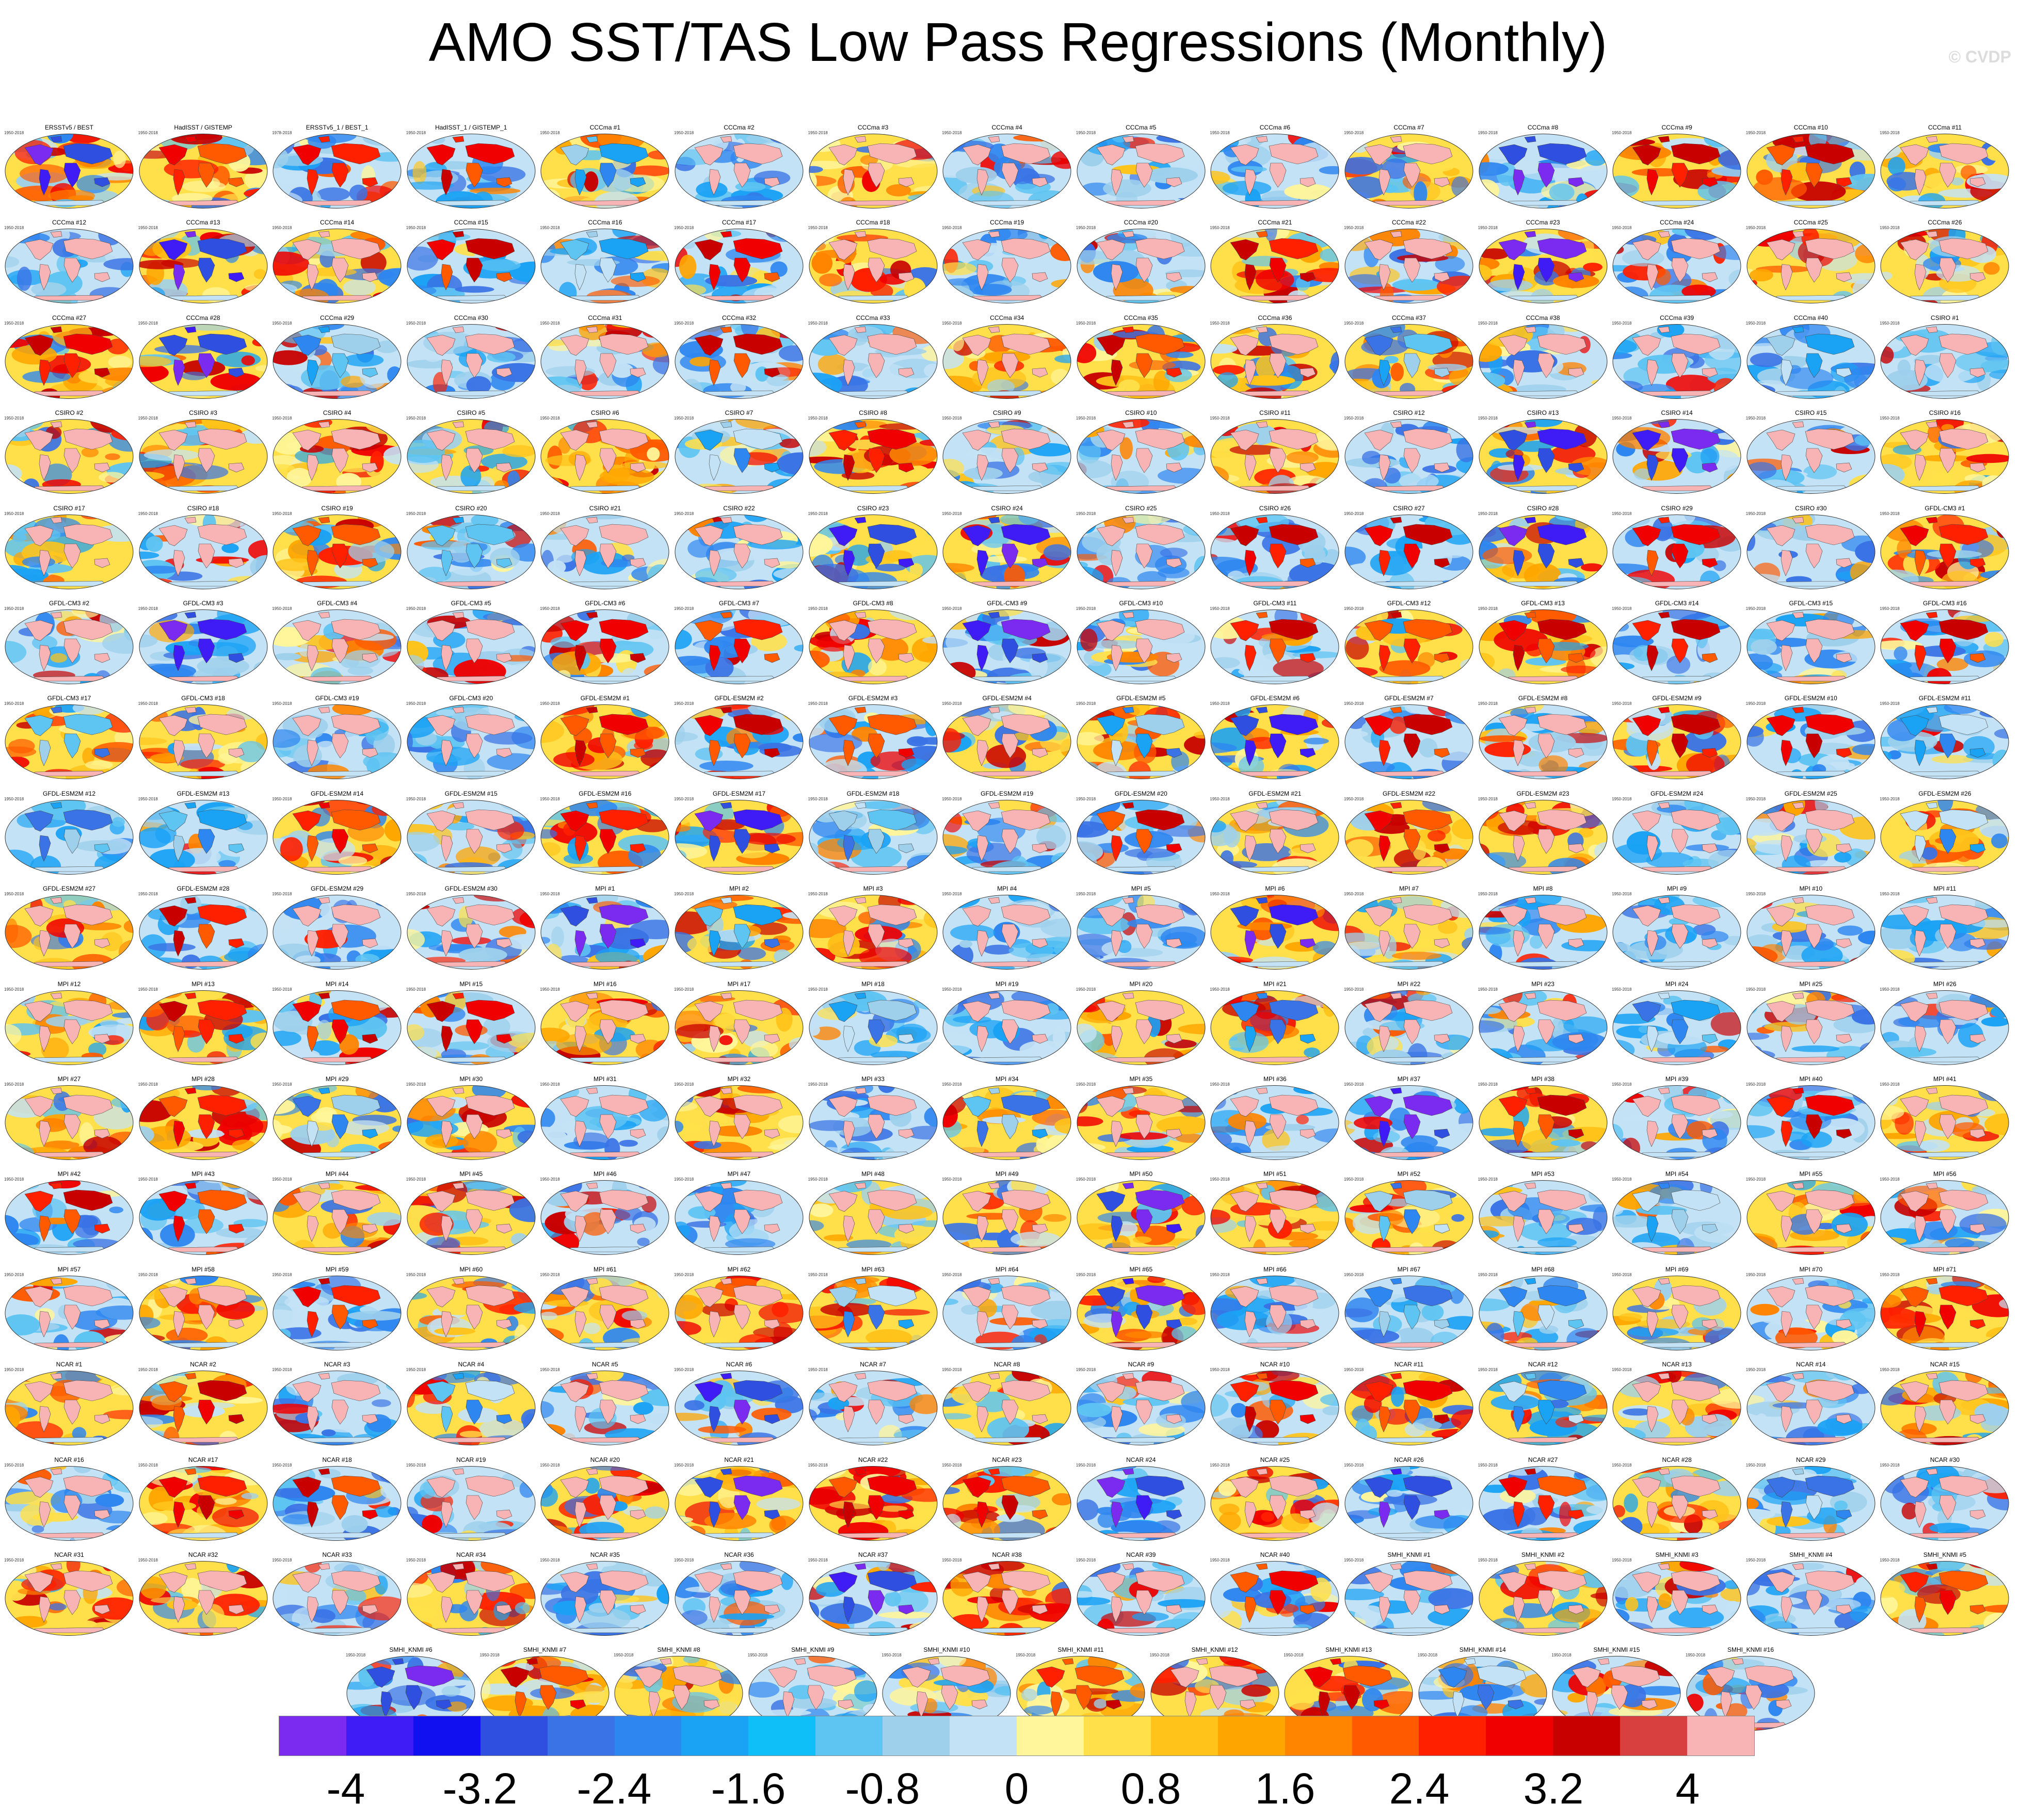 The image size is (2036, 1820). I want to click on map-background, so click(69, 837).